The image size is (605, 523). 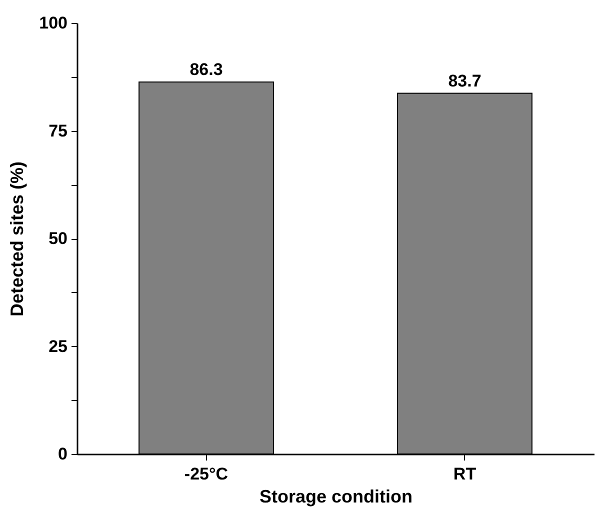 What do you see at coordinates (53, 23) in the screenshot?
I see `y-tick-label: 100` at bounding box center [53, 23].